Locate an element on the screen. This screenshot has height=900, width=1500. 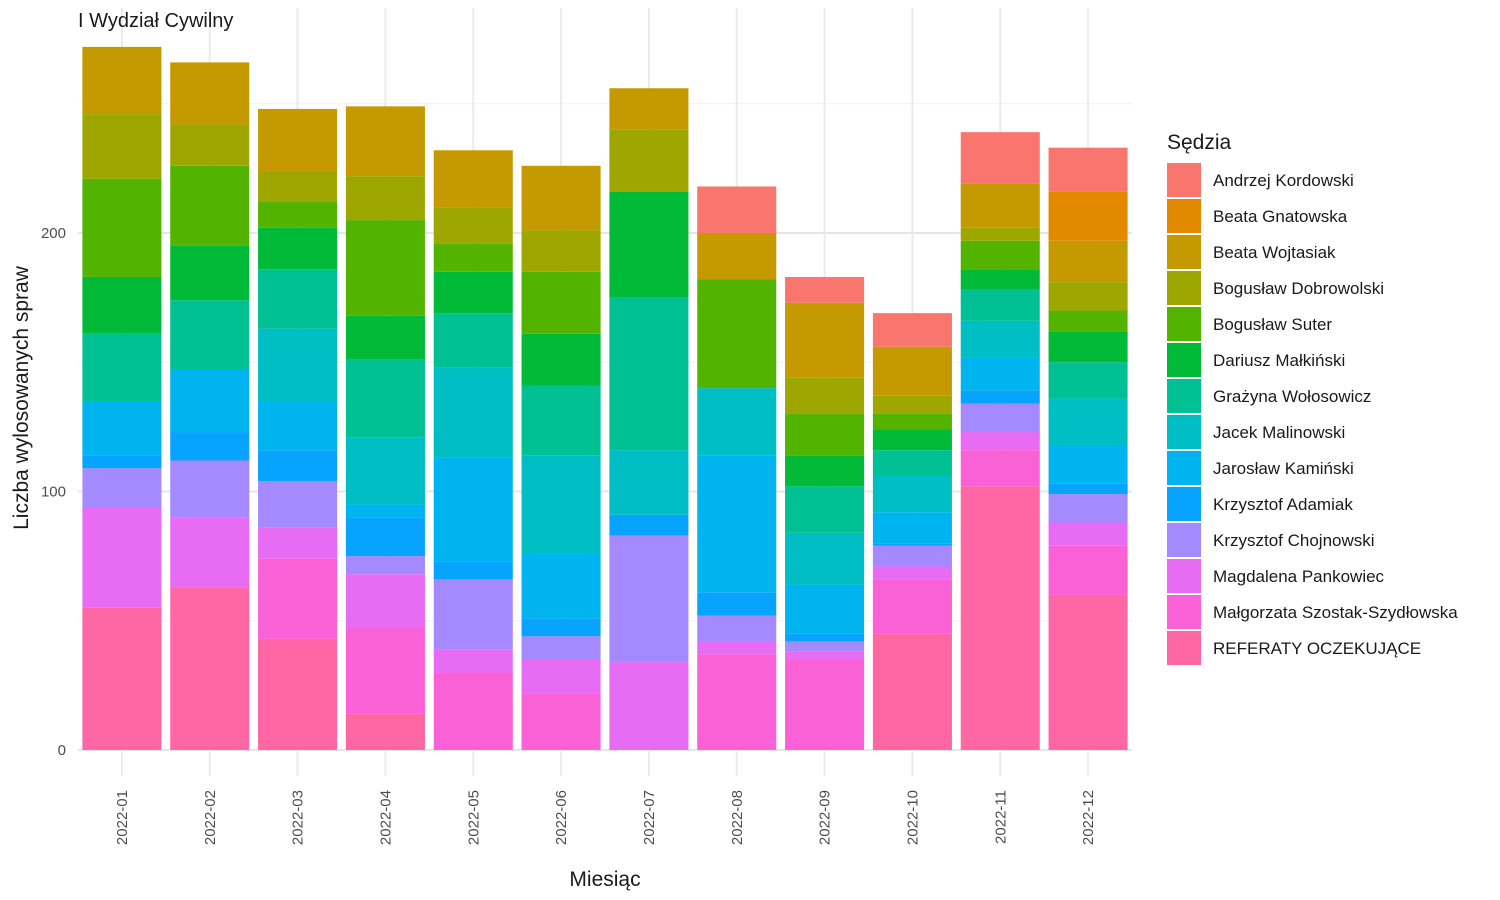
x-tick-label: 2022-07 is located at coordinates (649, 817).